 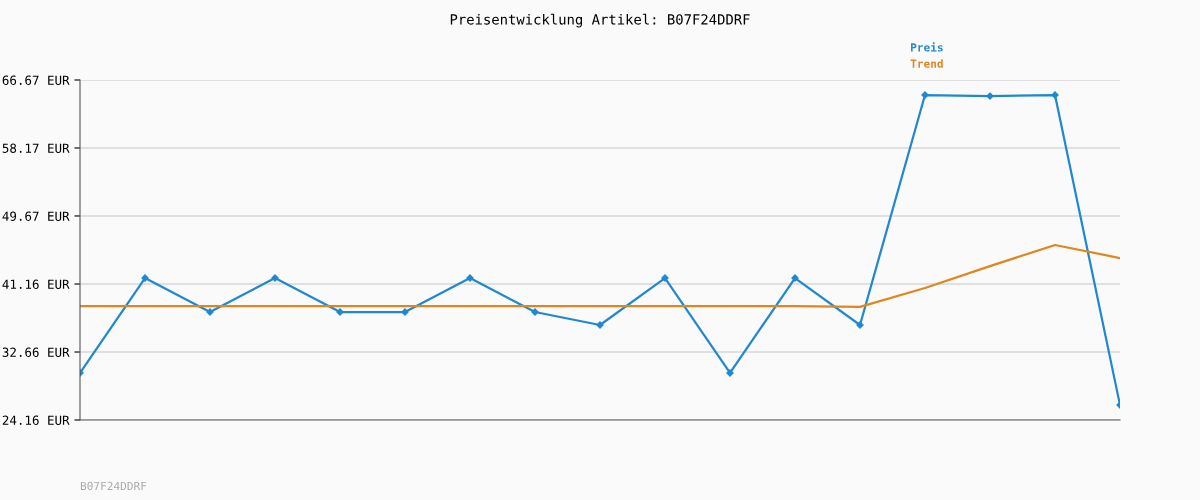 I want to click on y-tick-label: 58.17 EUR, so click(x=36, y=148).